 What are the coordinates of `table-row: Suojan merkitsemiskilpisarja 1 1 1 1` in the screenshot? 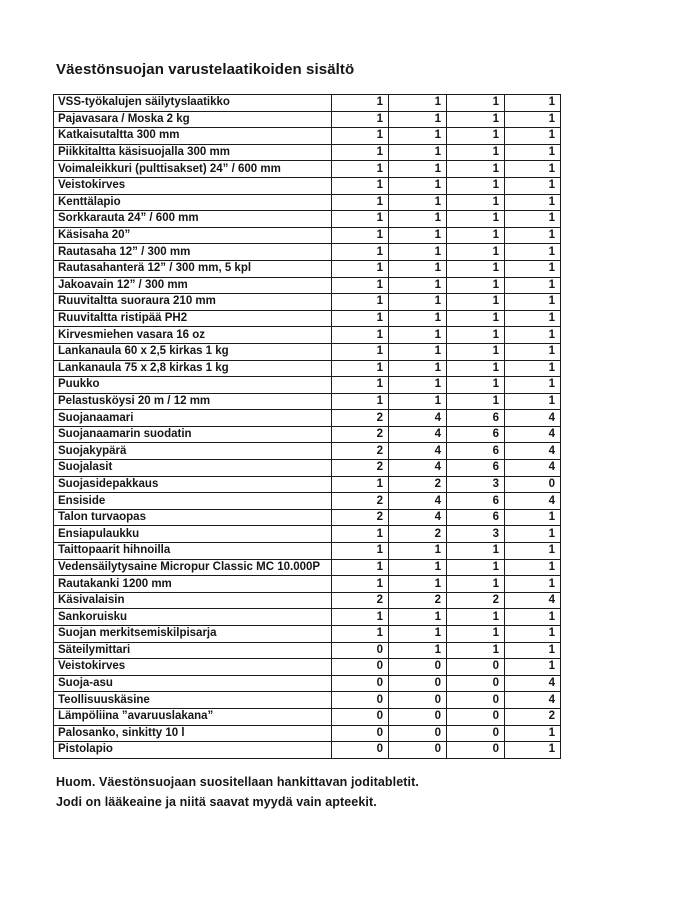 It's located at (307, 634).